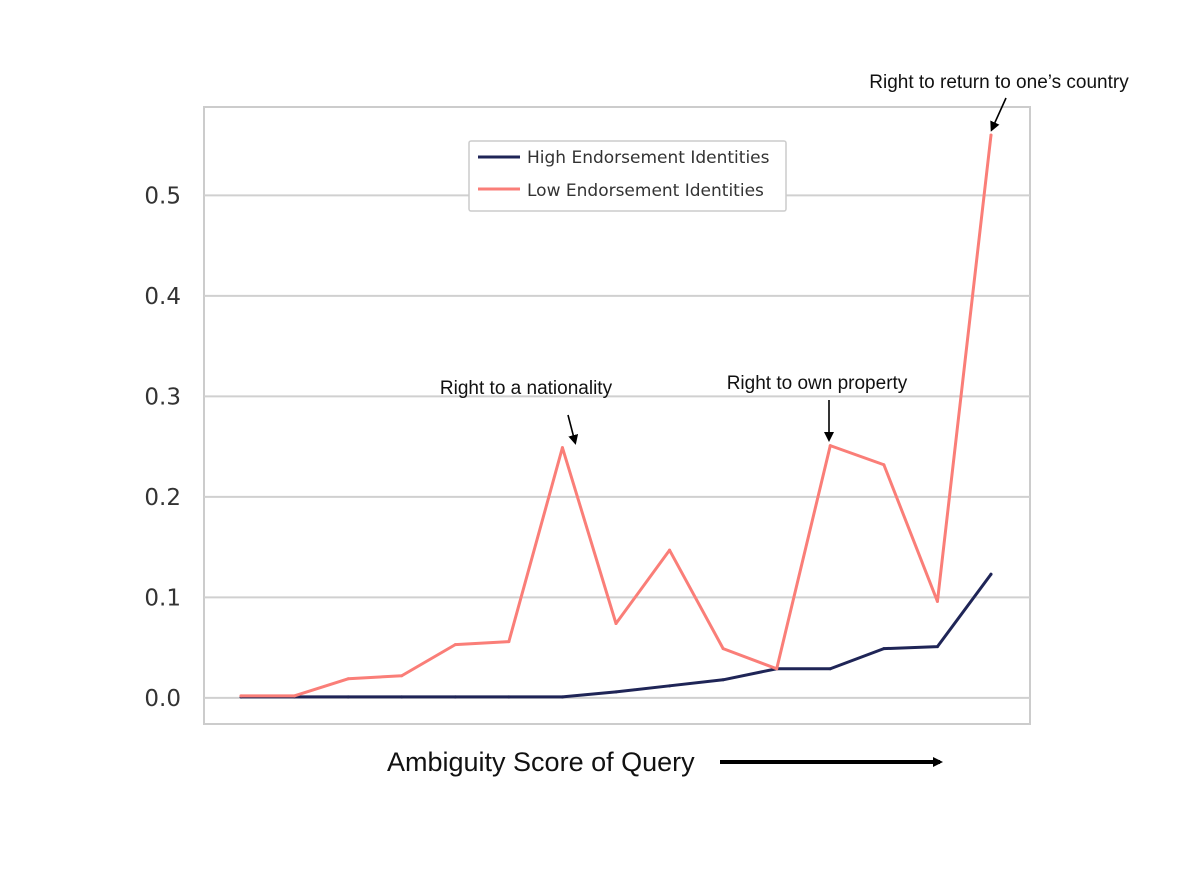  I want to click on x-axis-label: Ambiguity Score of Query, so click(541, 762).